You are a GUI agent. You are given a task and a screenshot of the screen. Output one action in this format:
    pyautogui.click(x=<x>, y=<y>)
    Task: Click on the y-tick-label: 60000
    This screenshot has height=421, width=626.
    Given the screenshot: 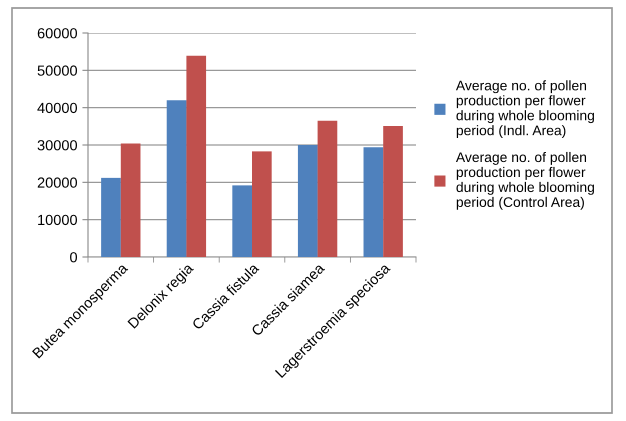 What is the action you would take?
    pyautogui.click(x=58, y=33)
    